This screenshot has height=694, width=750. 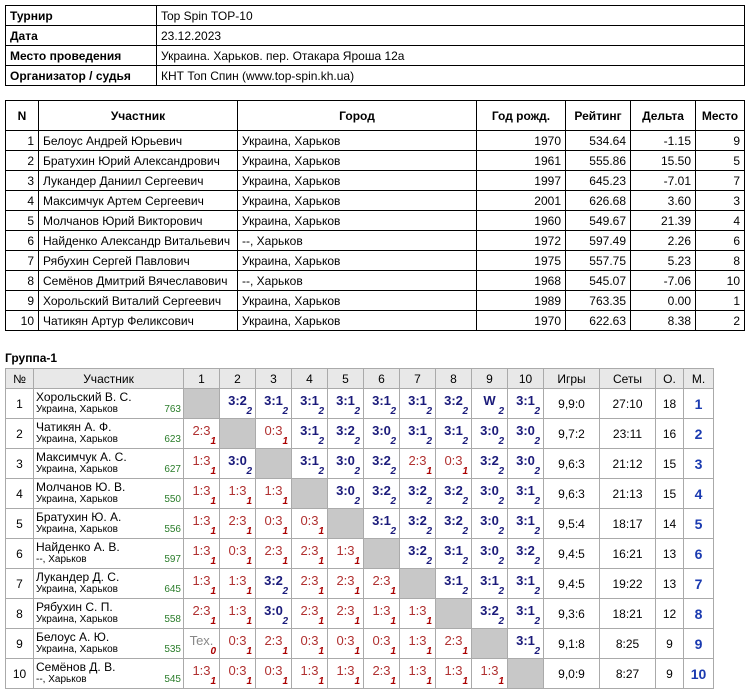 What do you see at coordinates (19, 613) in the screenshot?
I see `row-number: 8` at bounding box center [19, 613].